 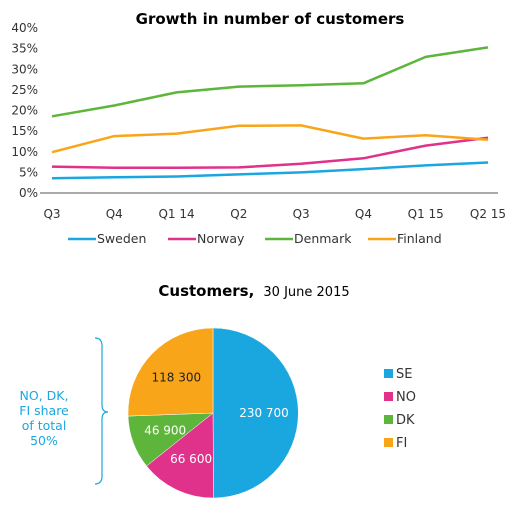 What do you see at coordinates (121, 238) in the screenshot?
I see `legend-label: Sweden` at bounding box center [121, 238].